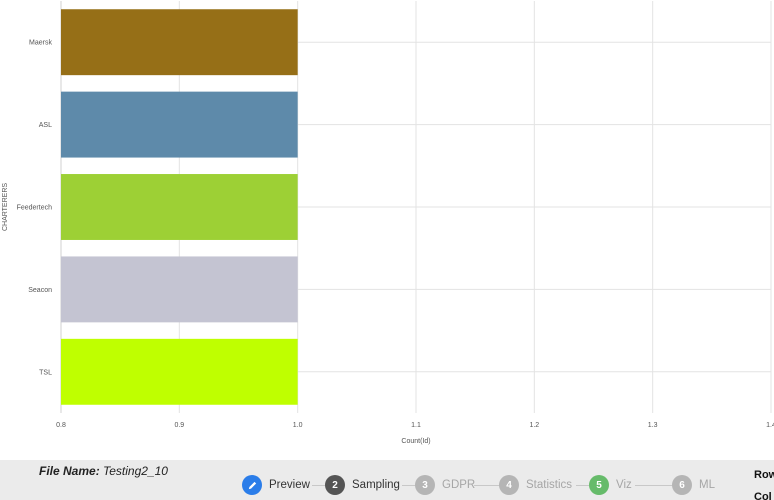 Image resolution: width=774 pixels, height=500 pixels. I want to click on step-gdpr: 3 GDPR, so click(445, 485).